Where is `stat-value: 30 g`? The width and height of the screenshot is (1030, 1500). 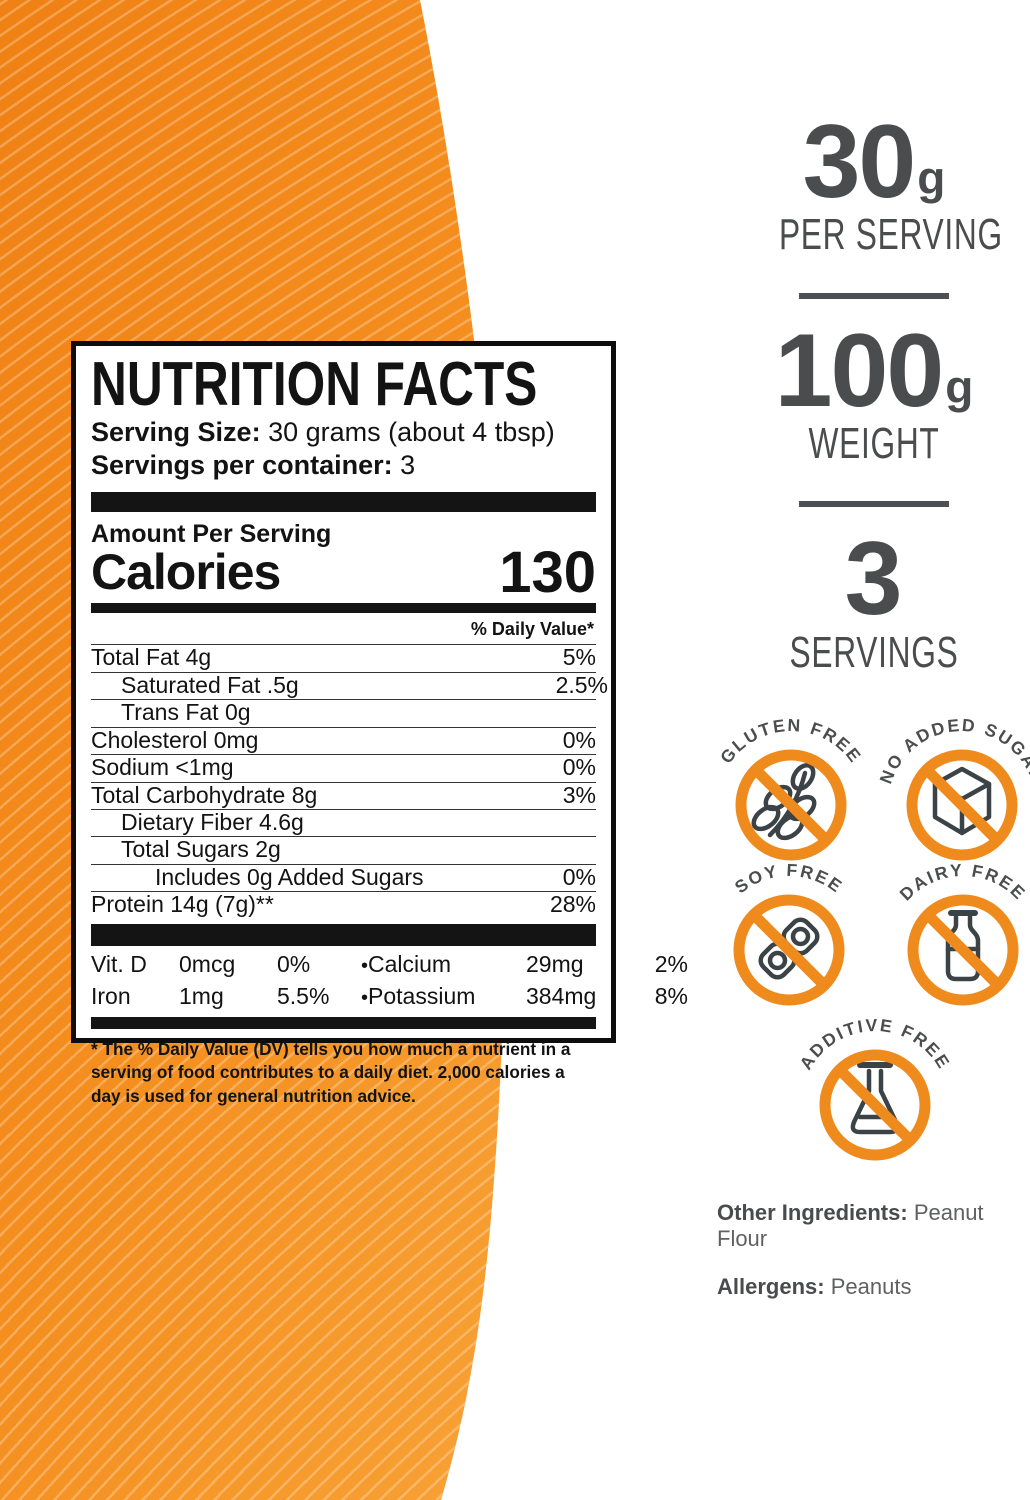
stat-value: 30 g is located at coordinates (874, 162).